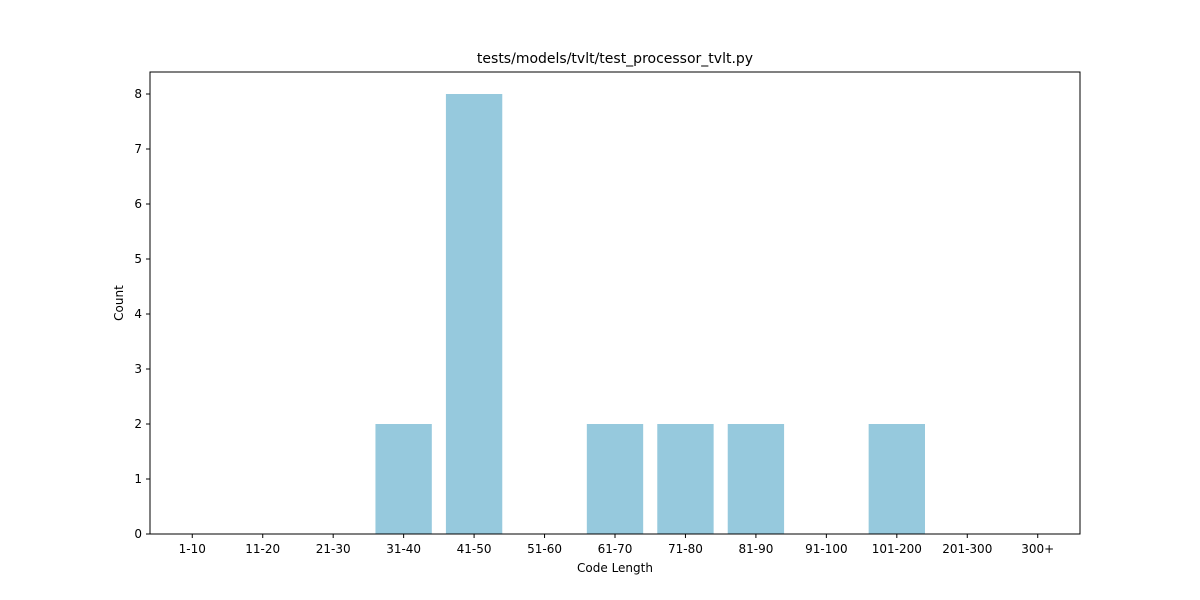 This screenshot has width=1200, height=600. What do you see at coordinates (333, 549) in the screenshot?
I see `x-tick-label: 21-30` at bounding box center [333, 549].